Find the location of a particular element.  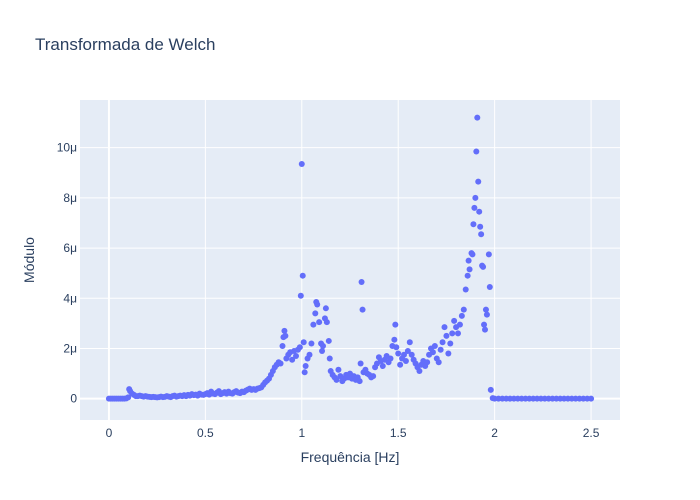

y-tick-labels: 0 2μ 4μ 6μ 8μ 10μ is located at coordinates (67, 273).